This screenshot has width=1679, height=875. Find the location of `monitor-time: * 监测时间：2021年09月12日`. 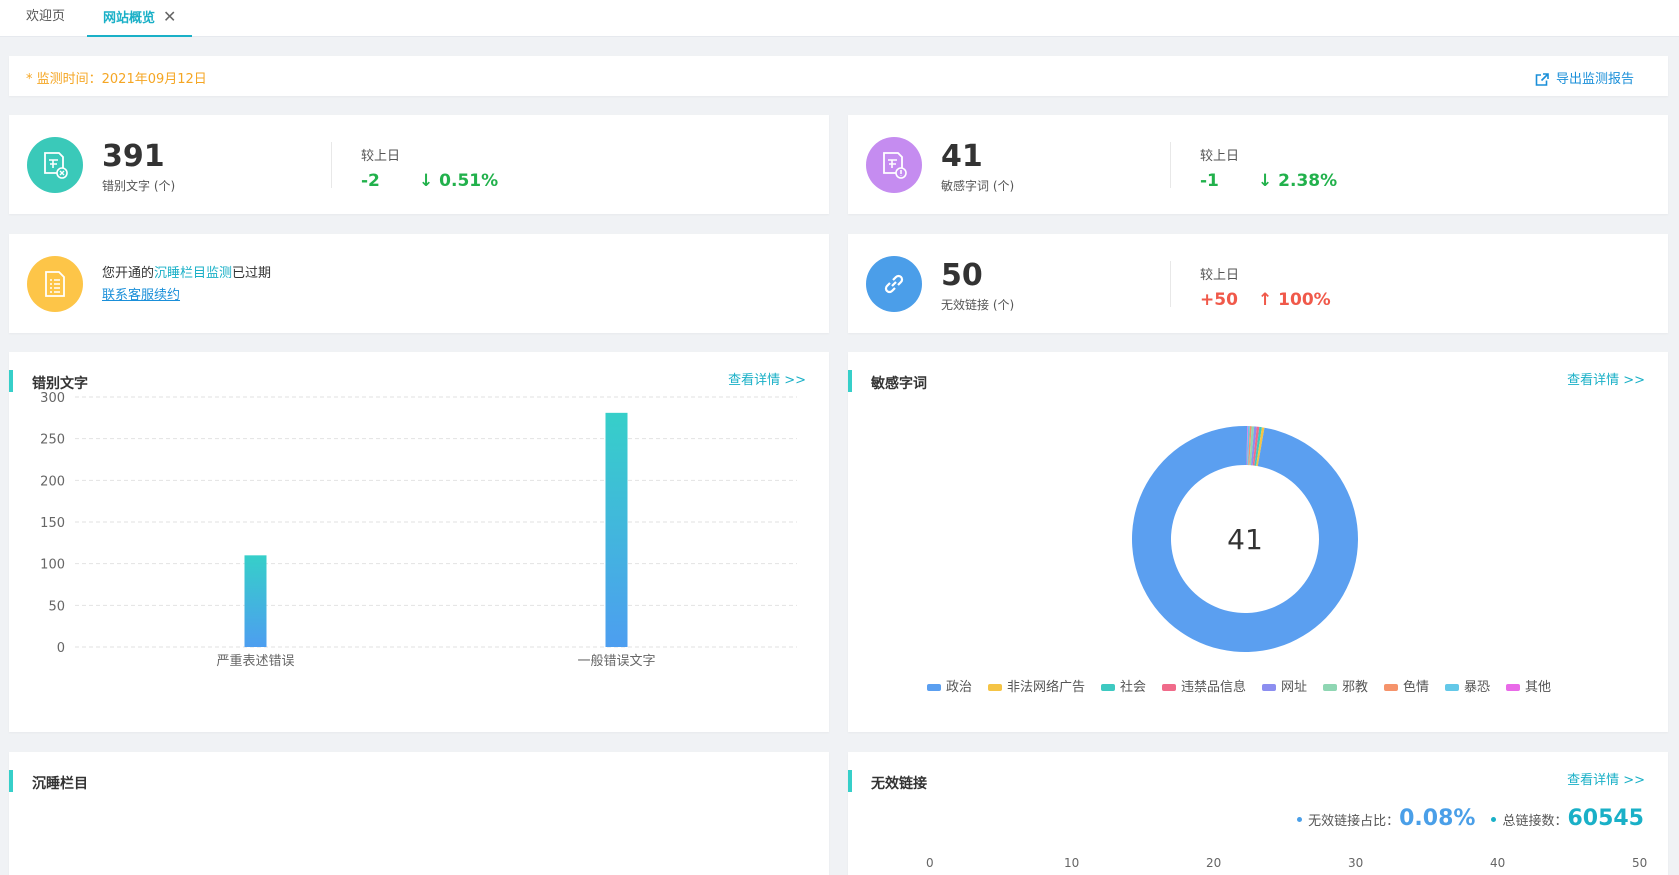

monitor-time: * 监测时间：2021年09月12日 is located at coordinates (116, 79).